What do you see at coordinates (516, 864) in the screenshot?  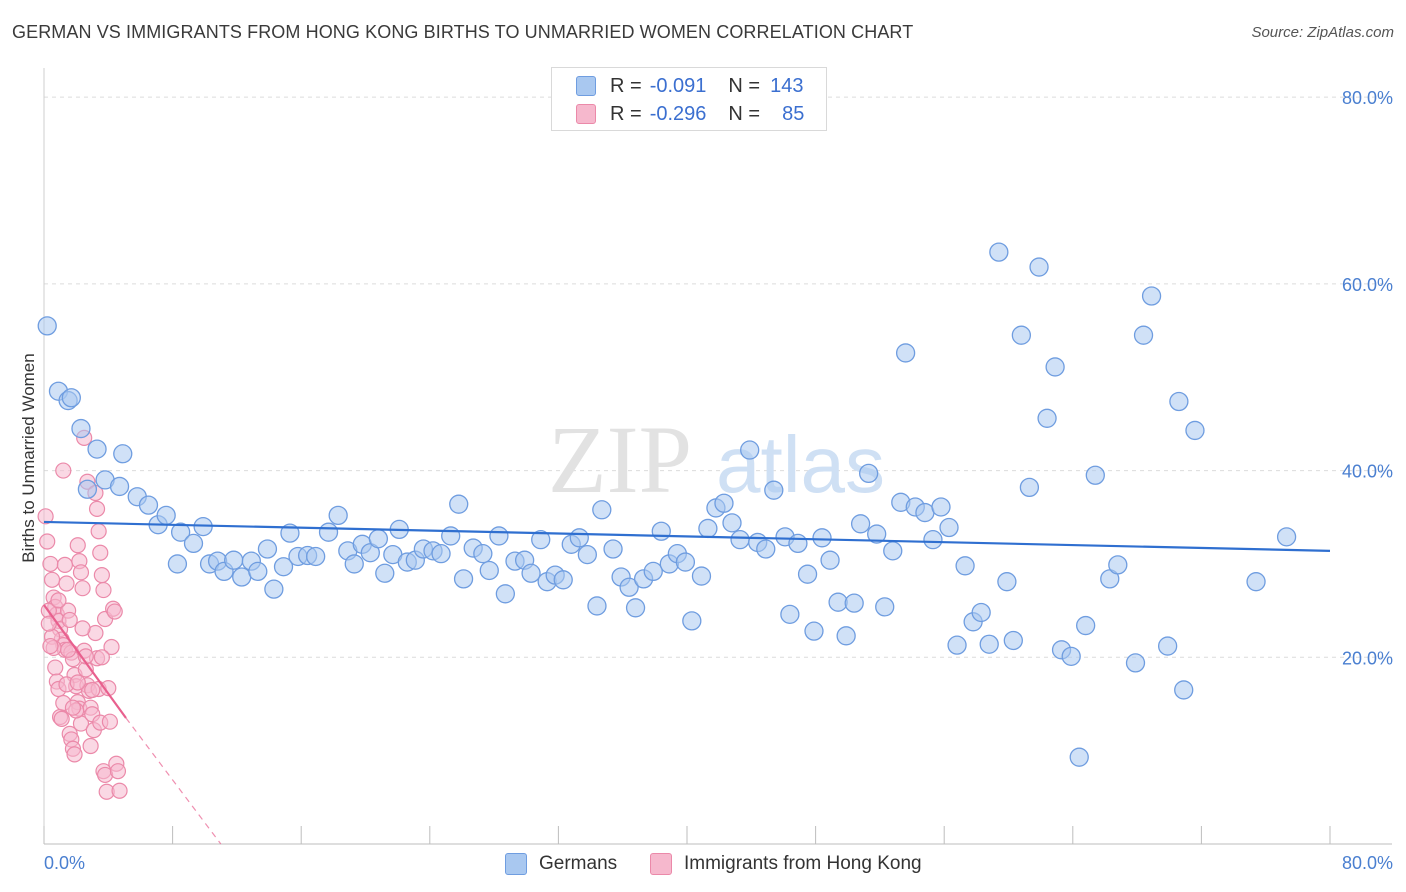 I see `bottom-swatch-blue` at bounding box center [516, 864].